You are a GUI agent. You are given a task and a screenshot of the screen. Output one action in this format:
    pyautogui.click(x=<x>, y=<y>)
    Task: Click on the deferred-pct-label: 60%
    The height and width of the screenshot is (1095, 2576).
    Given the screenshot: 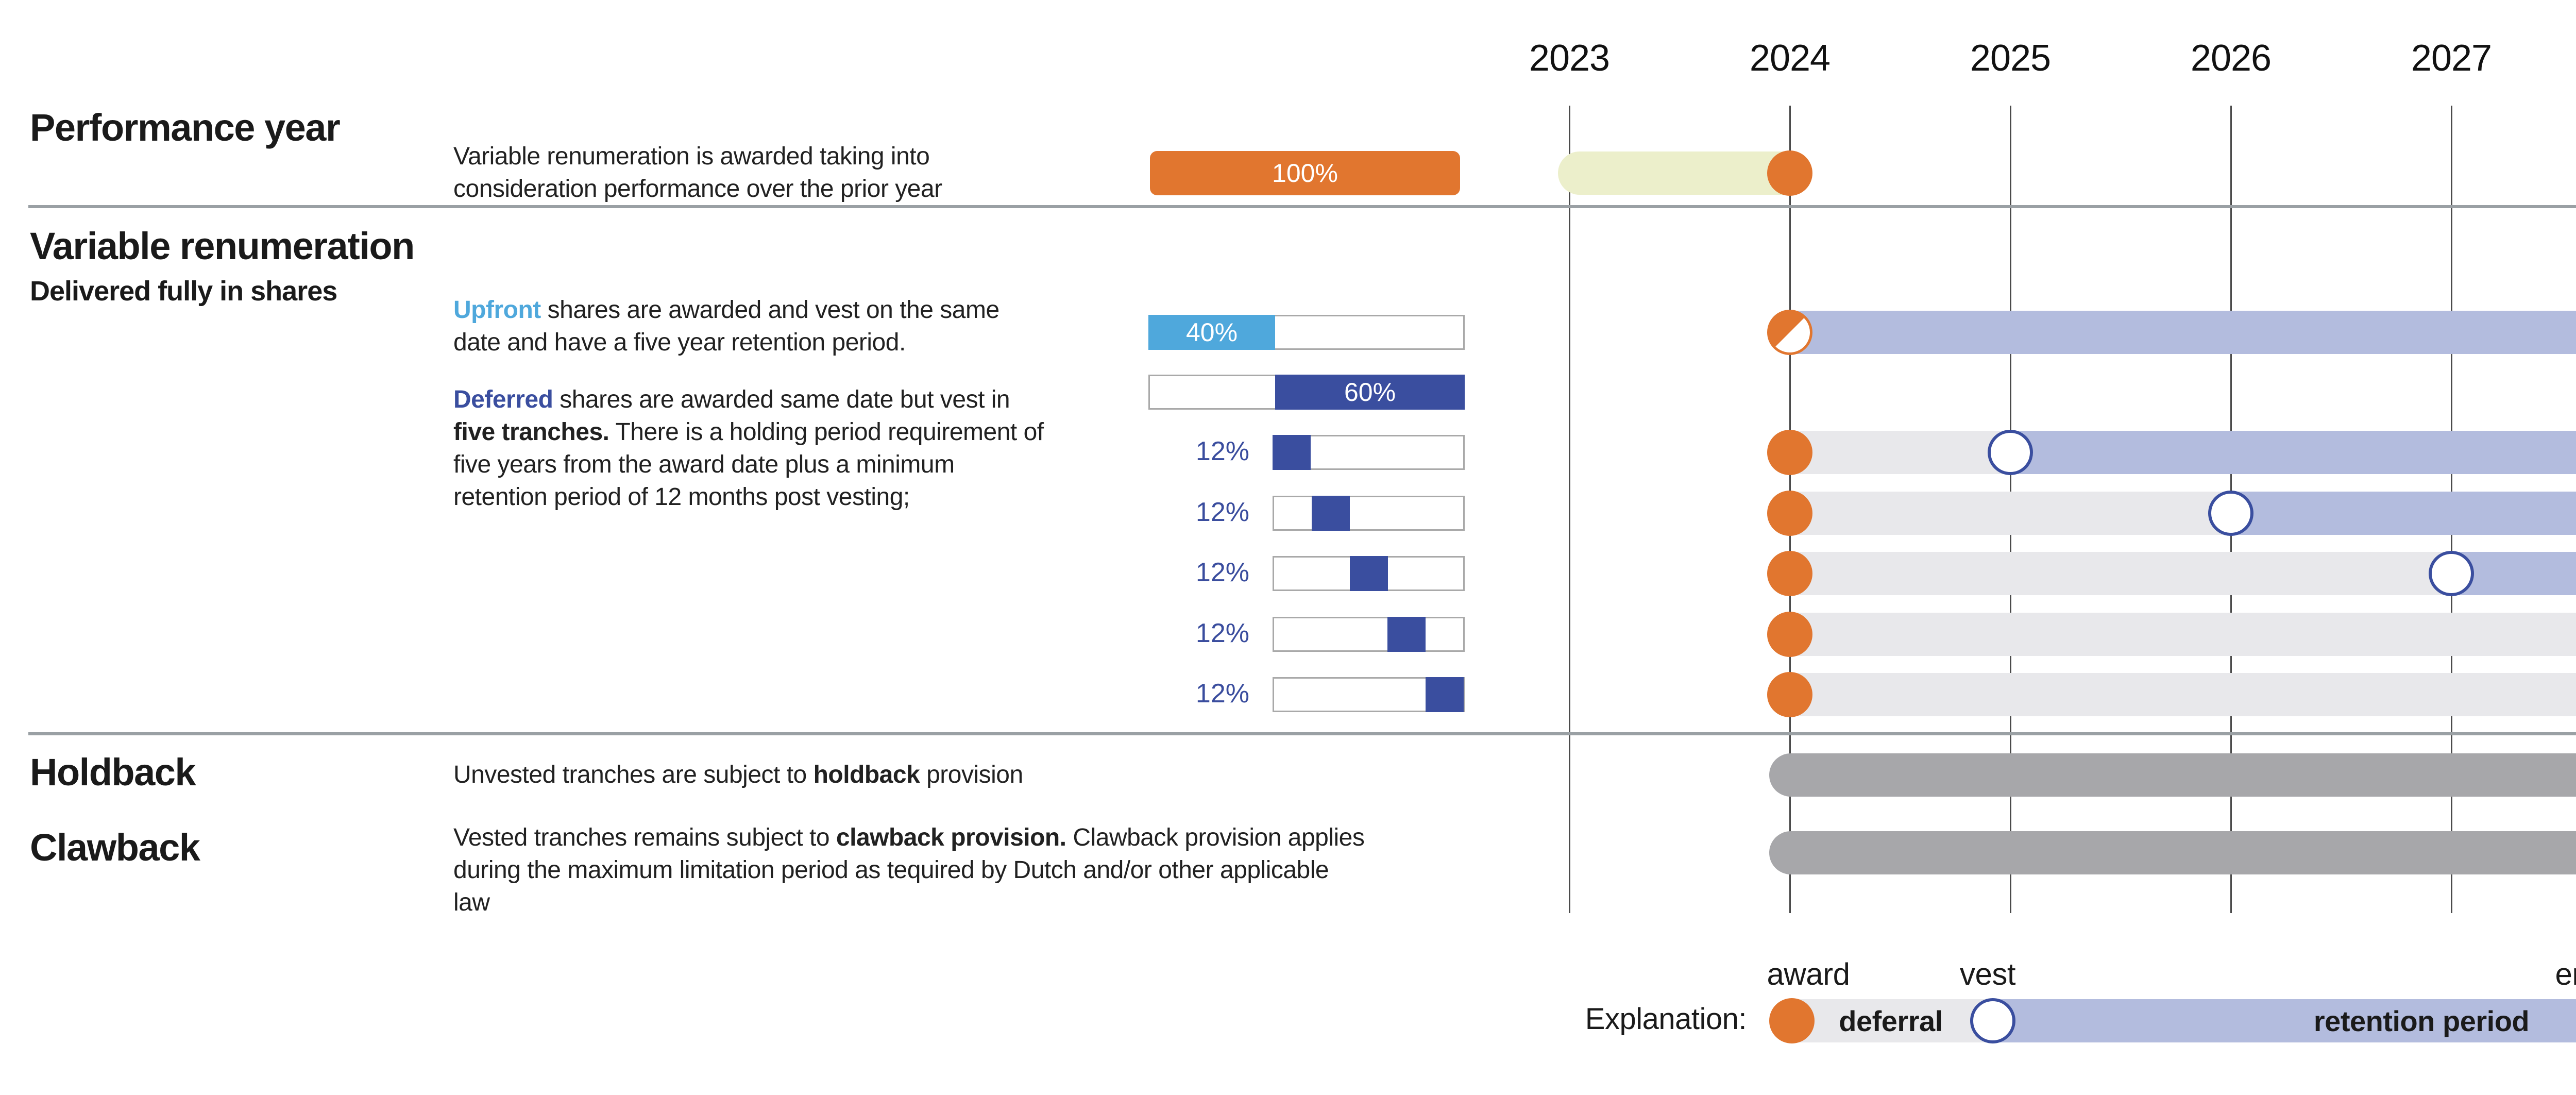 What is the action you would take?
    pyautogui.click(x=1370, y=392)
    